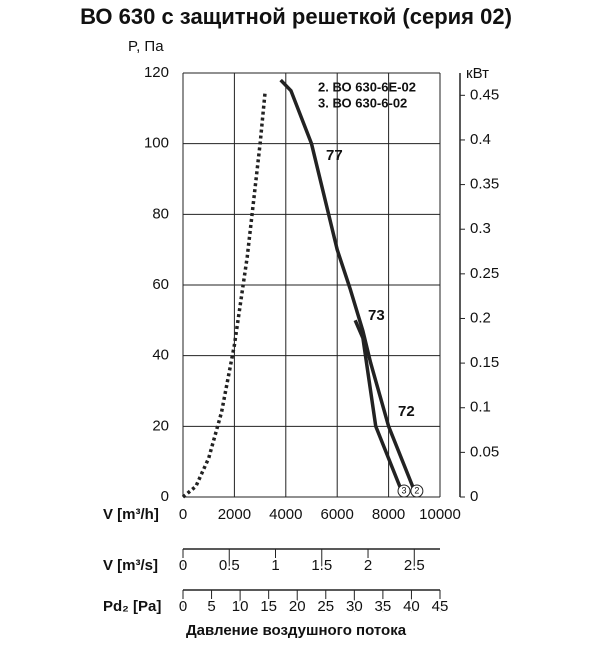 This screenshot has width=592, height=645. I want to click on y-tick-label: 0, so click(165, 496).